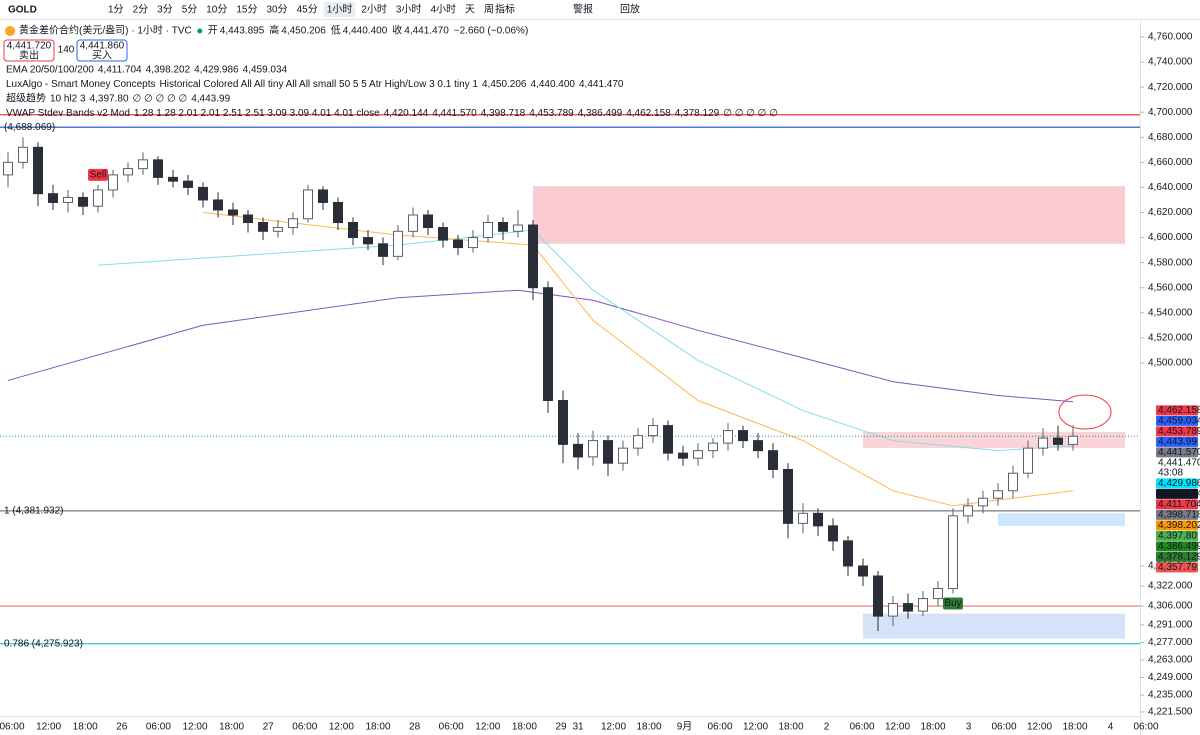  What do you see at coordinates (246, 10) in the screenshot?
I see `interval-button: 15分` at bounding box center [246, 10].